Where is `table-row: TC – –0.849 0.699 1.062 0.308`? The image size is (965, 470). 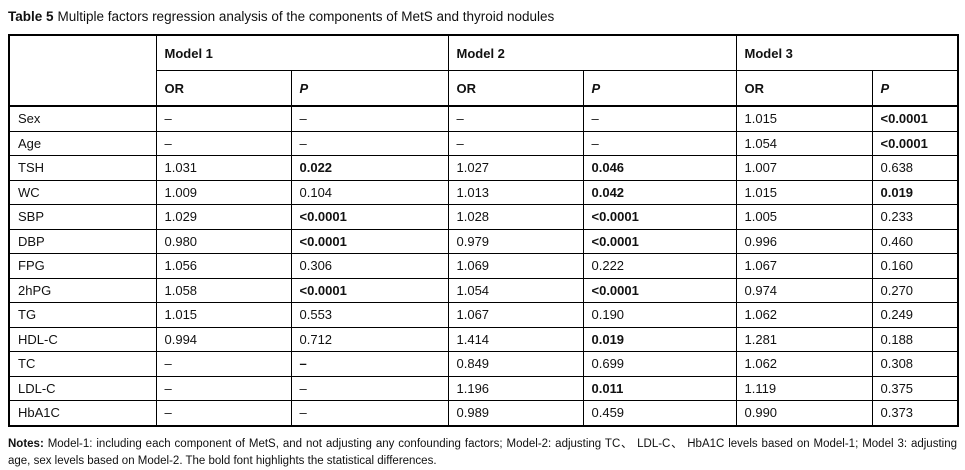
table-row: TC – –0.849 0.699 1.062 0.308 is located at coordinates (483, 364).